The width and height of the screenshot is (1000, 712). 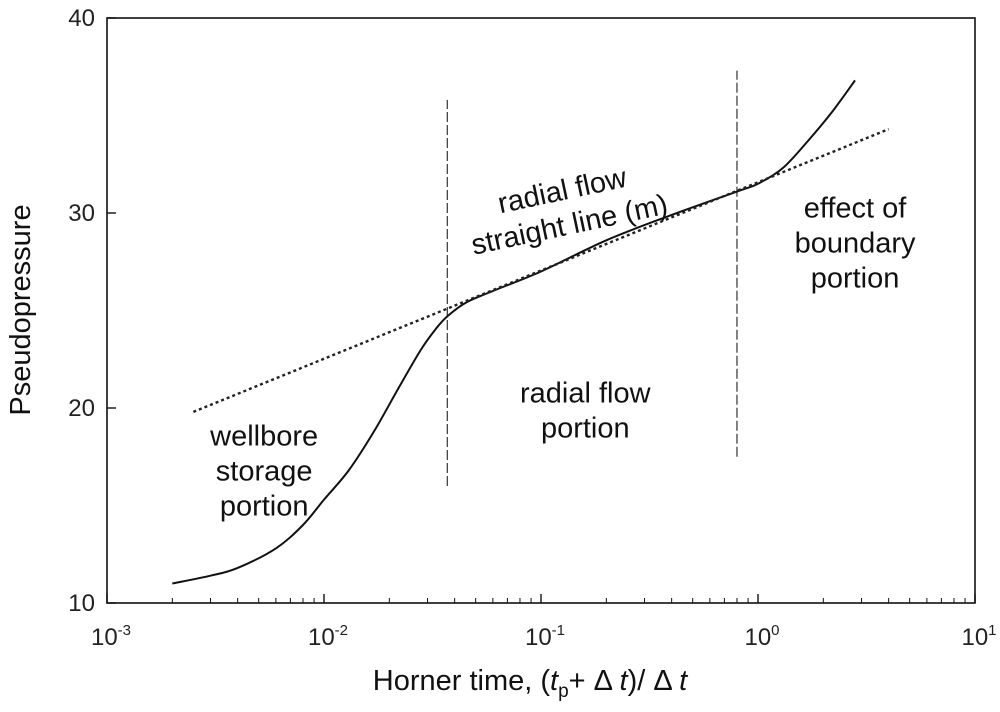 What do you see at coordinates (92, 311) in the screenshot?
I see `y-axis-ticks: 10 20 30 40` at bounding box center [92, 311].